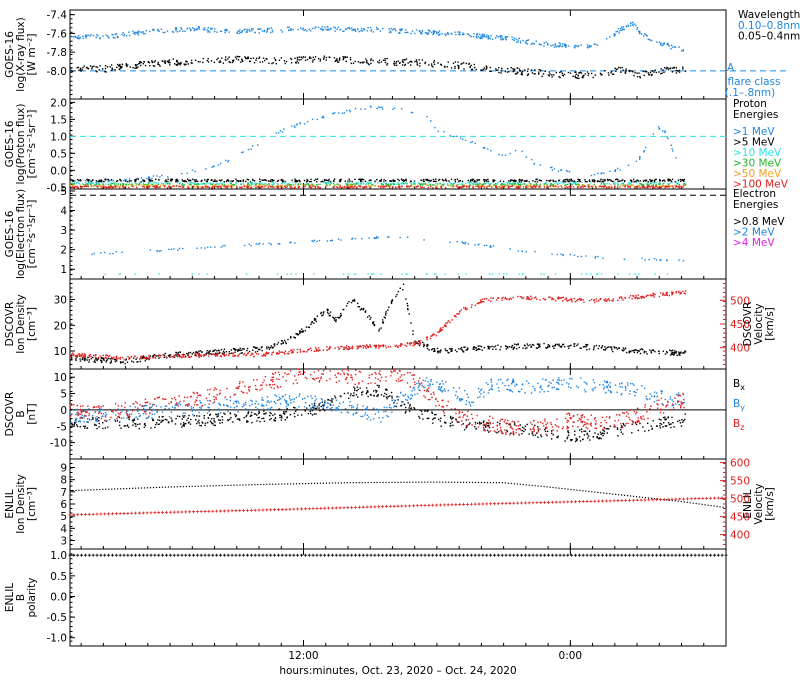 This screenshot has height=680, width=800. Describe the element at coordinates (63, 411) in the screenshot. I see `ytick-label: 0` at that location.